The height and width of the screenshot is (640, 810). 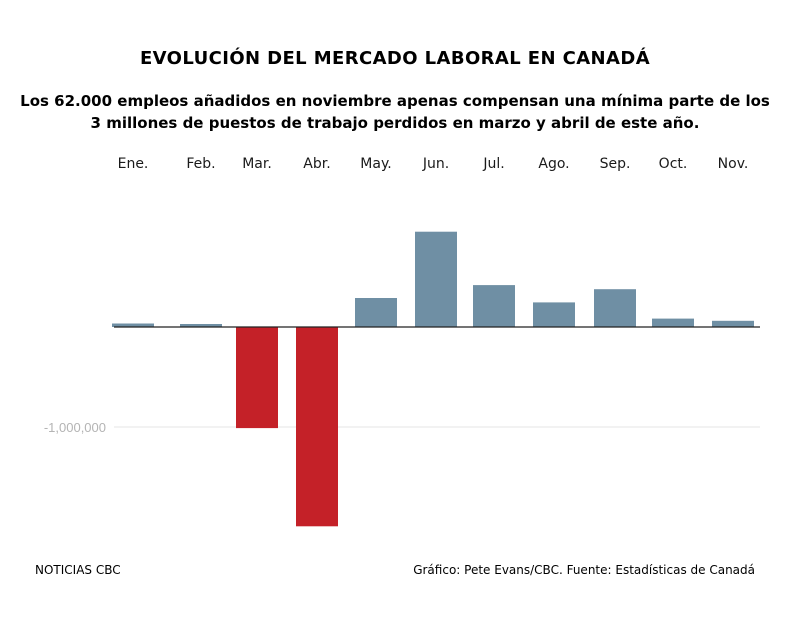 I want to click on bar-jun, so click(x=436, y=279).